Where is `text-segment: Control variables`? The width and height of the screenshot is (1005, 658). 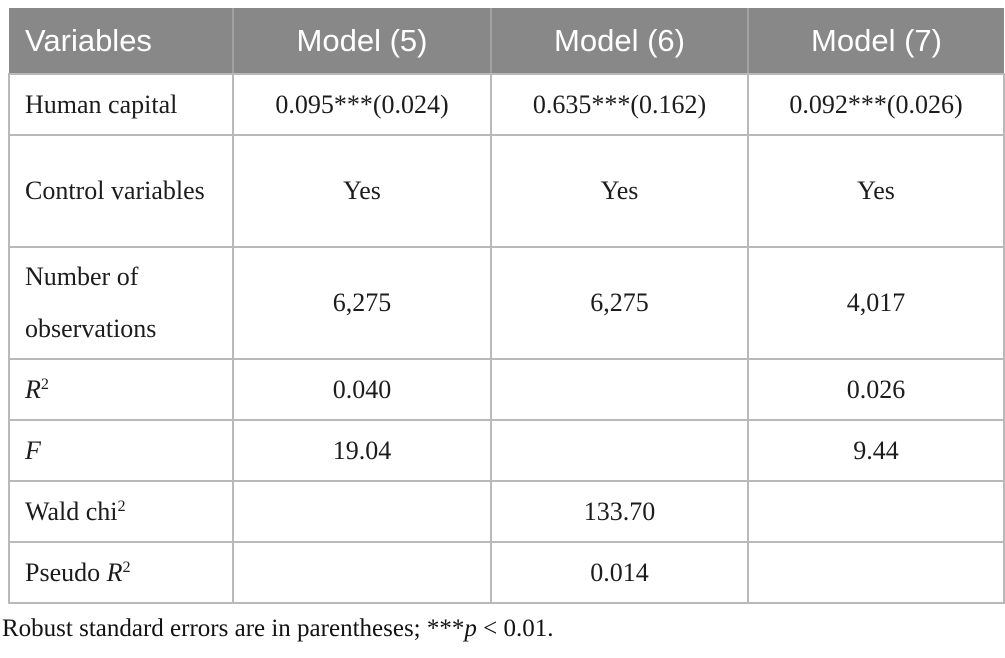 text-segment: Control variables is located at coordinates (115, 190).